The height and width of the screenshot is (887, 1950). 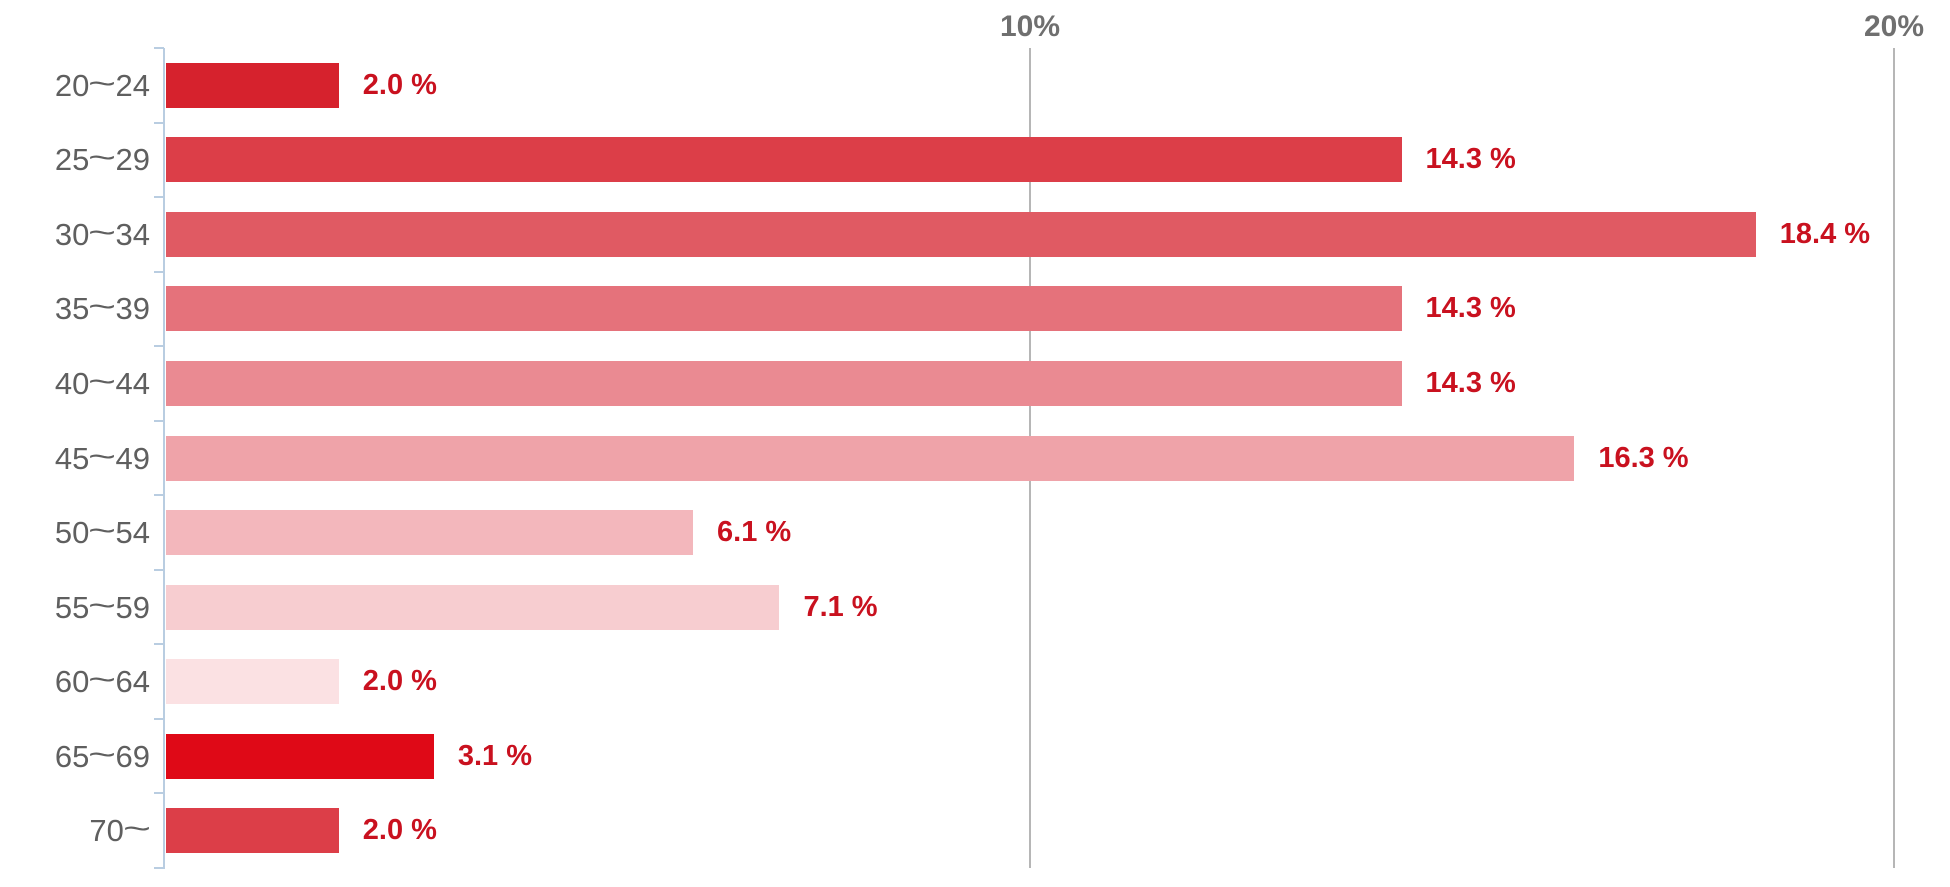 I want to click on chart-row: 20~24 2.0 %, so click(x=975, y=85).